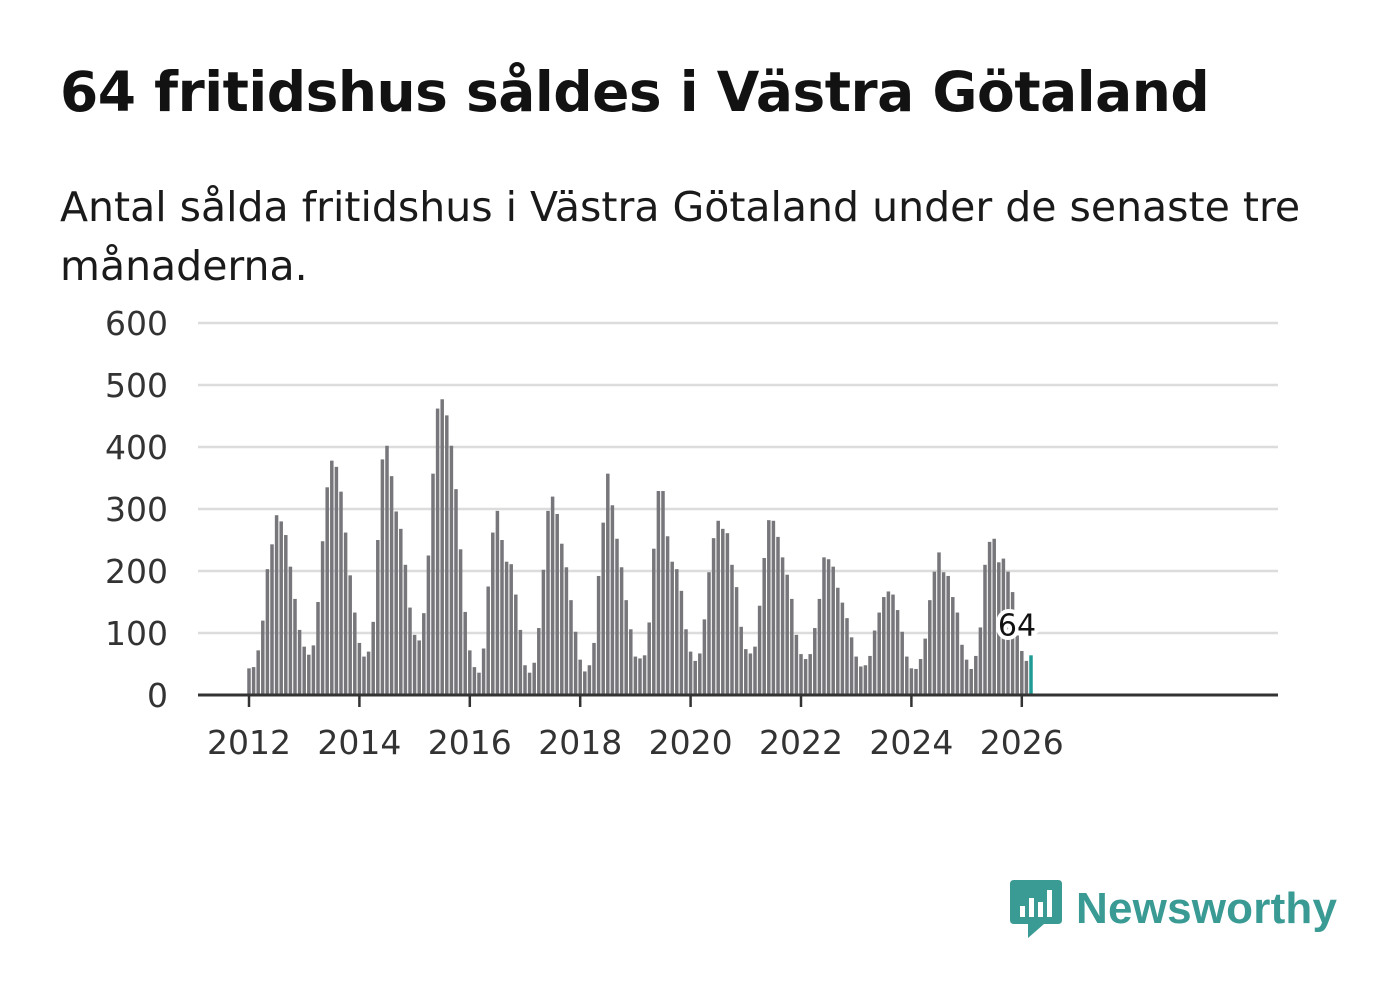 The height and width of the screenshot is (999, 1382). Describe the element at coordinates (136, 633) in the screenshot. I see `y-tick-label-100: 100` at that location.